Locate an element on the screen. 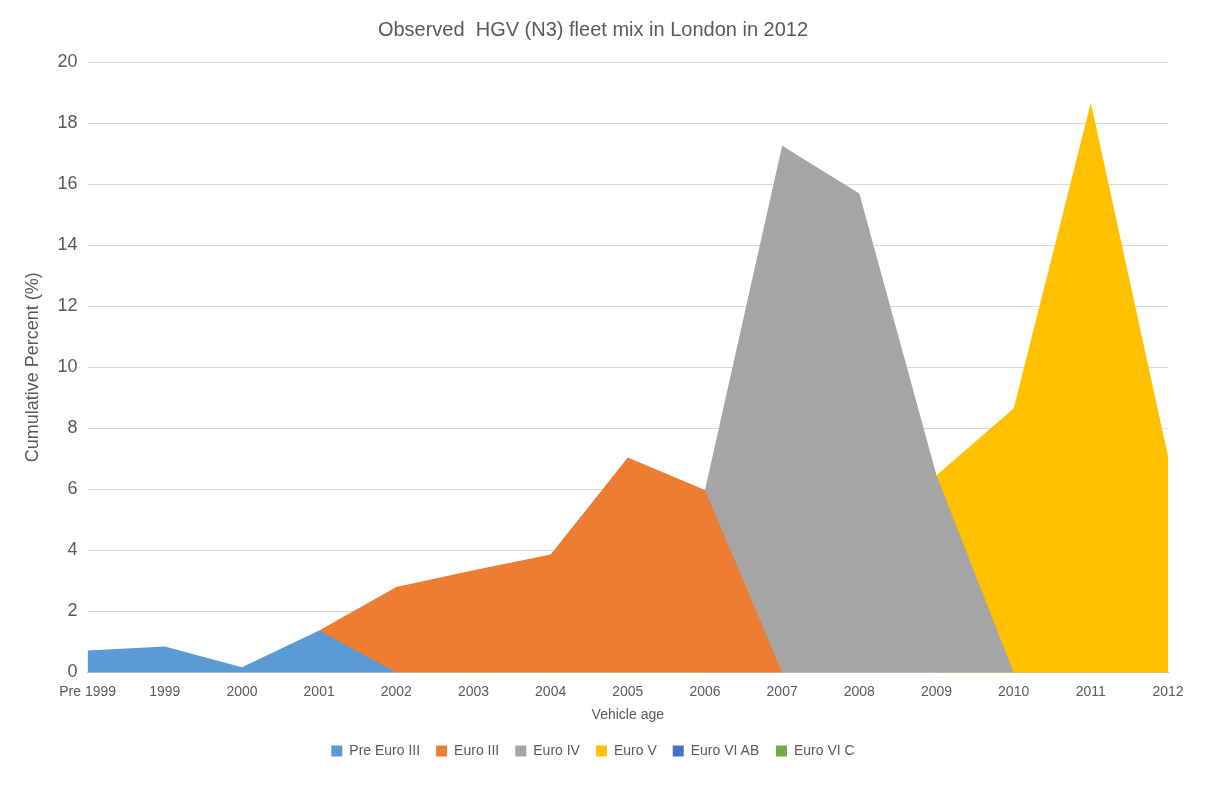 The width and height of the screenshot is (1208, 790). y-tick-label: 14 is located at coordinates (67, 244).